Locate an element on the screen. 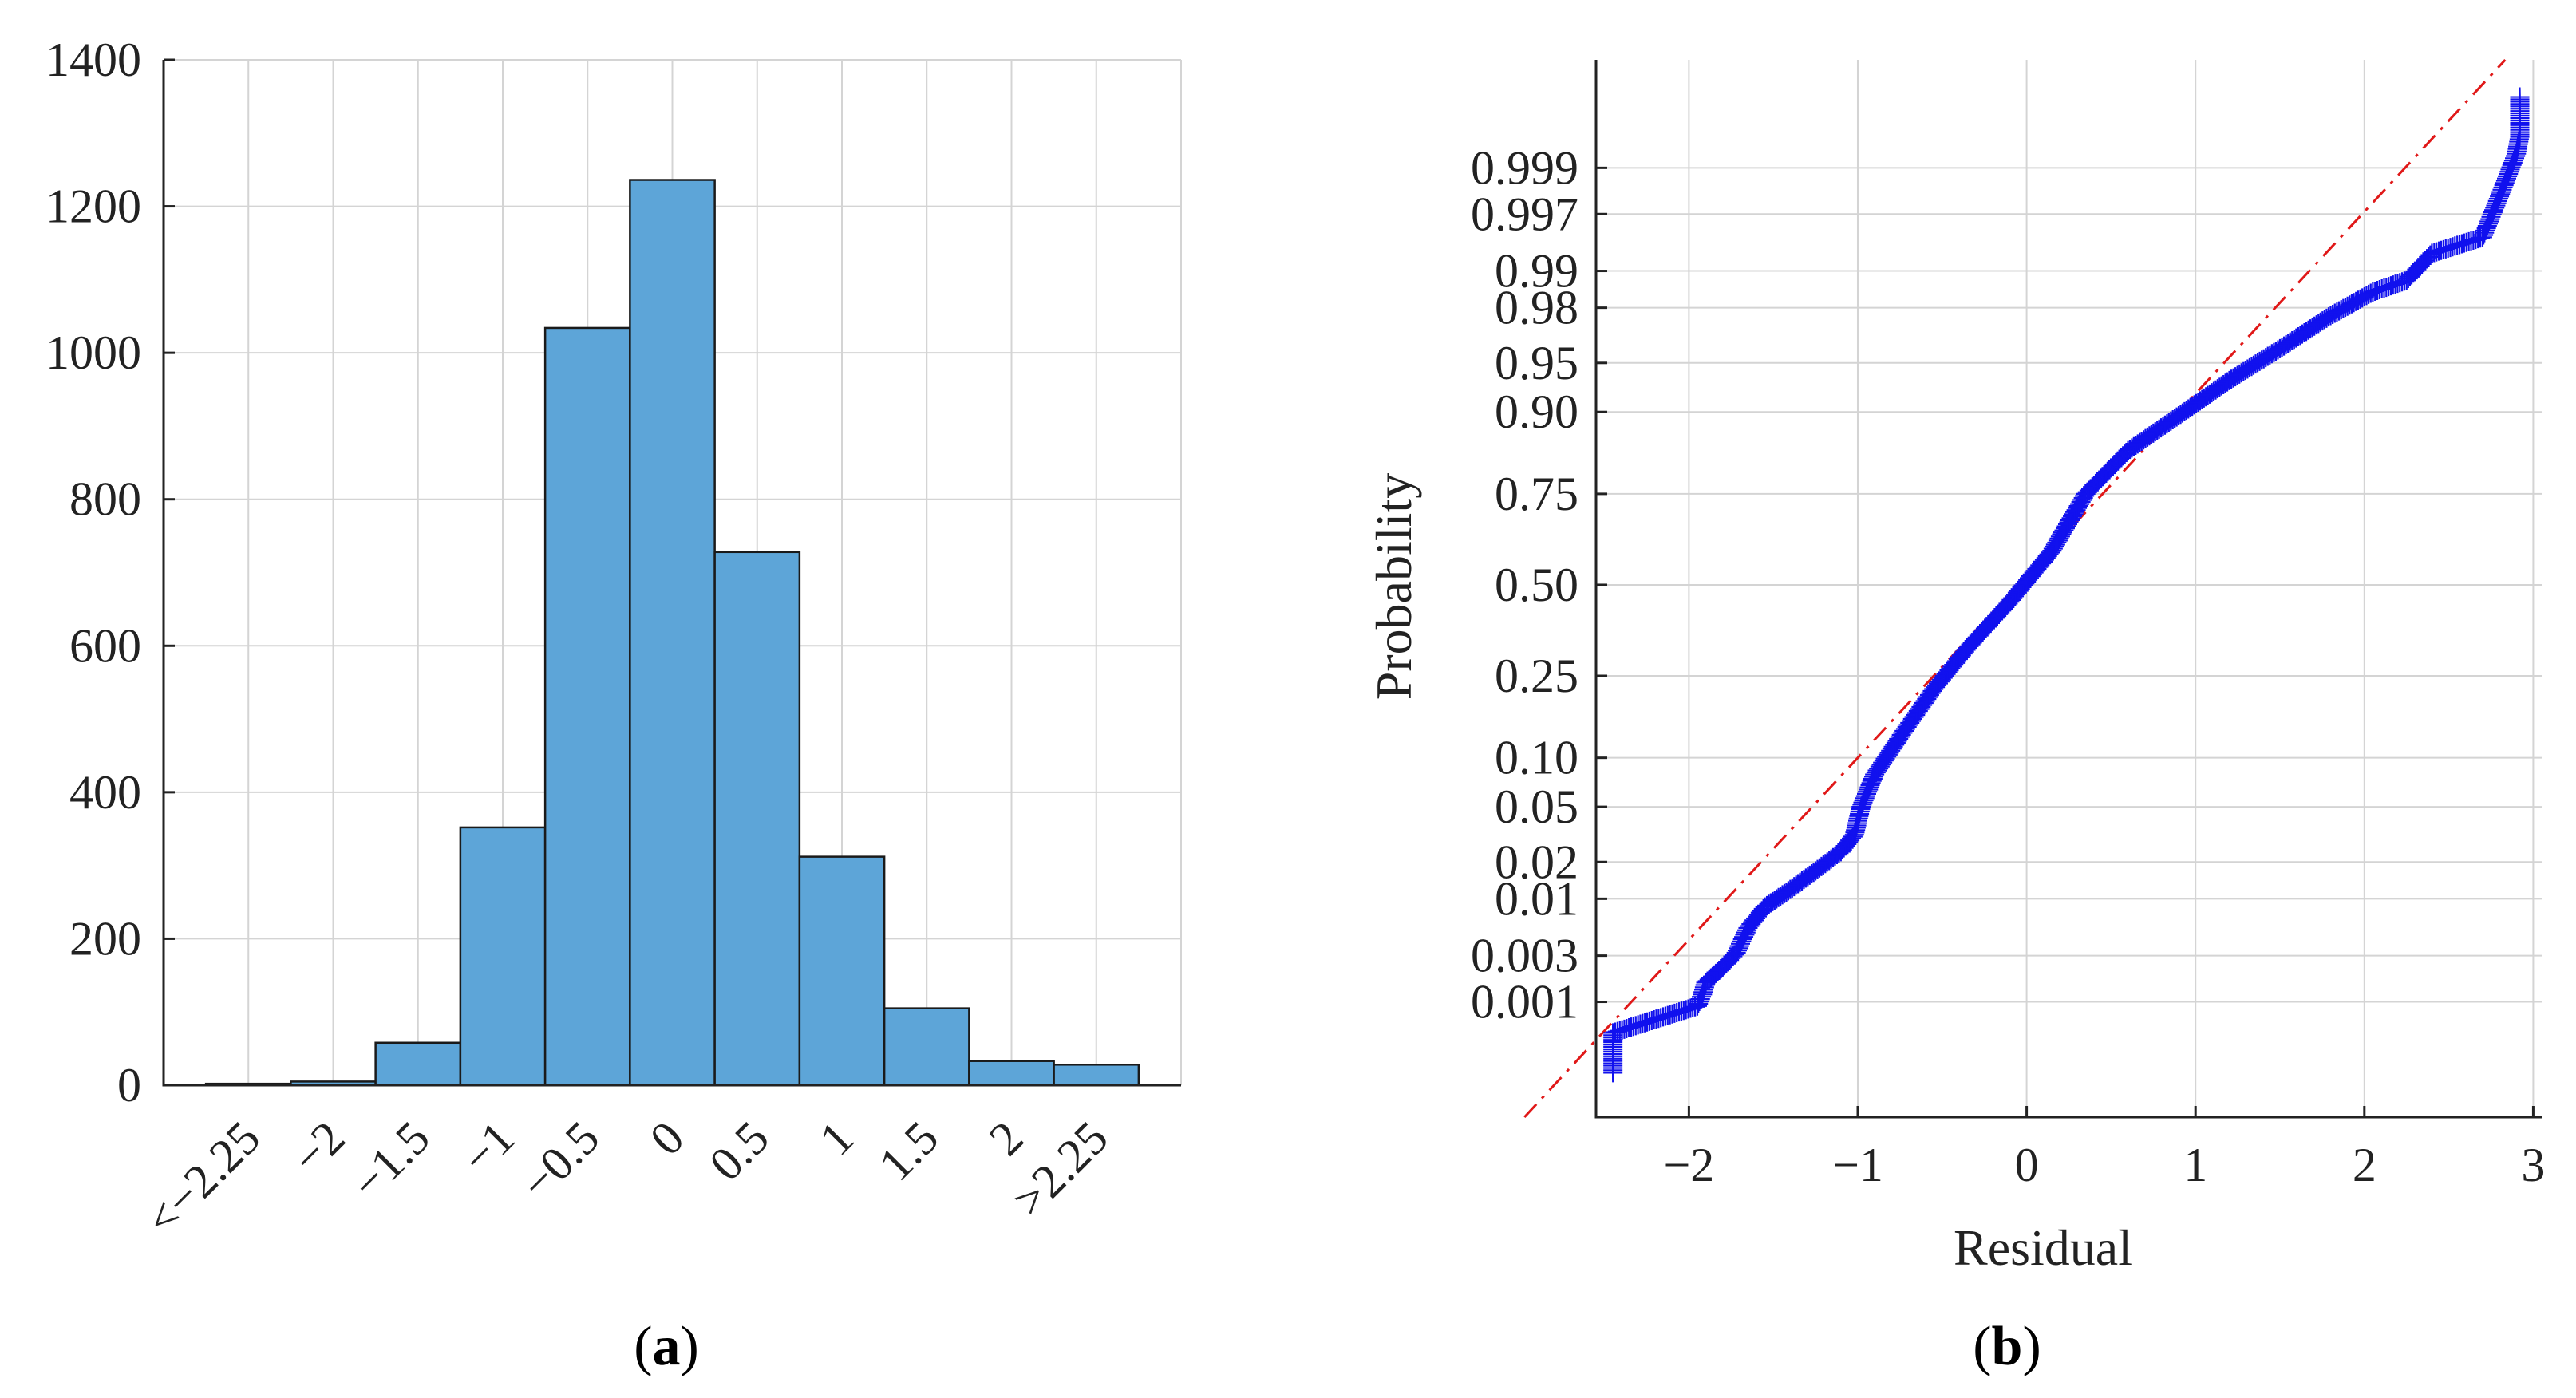 The height and width of the screenshot is (1398, 2576). histogram-y-tick-label: 800 is located at coordinates (105, 499).